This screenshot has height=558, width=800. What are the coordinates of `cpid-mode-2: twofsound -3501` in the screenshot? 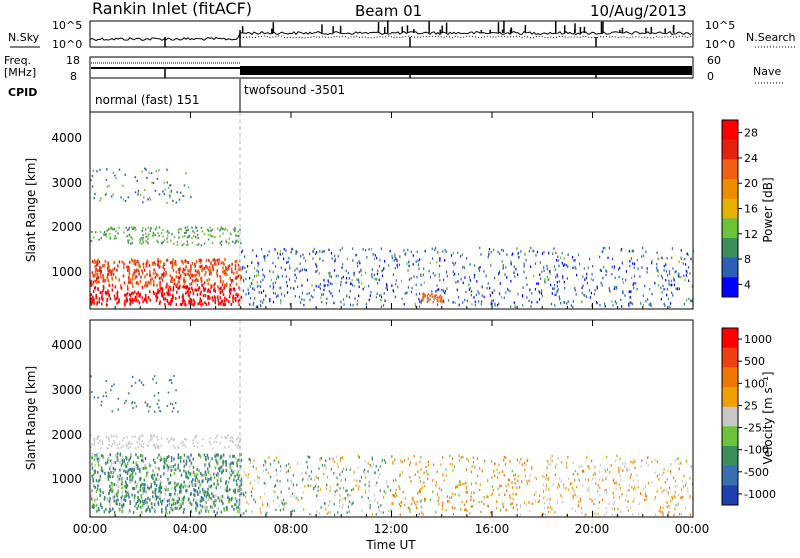 It's located at (294, 90).